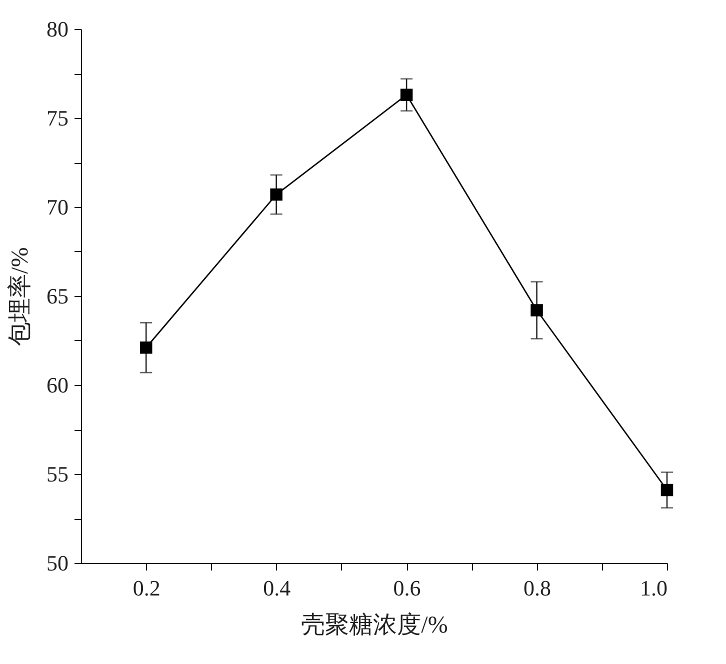 This screenshot has height=664, width=726. What do you see at coordinates (374, 625) in the screenshot?
I see `x-axis-title: 壳聚糖浓度/%` at bounding box center [374, 625].